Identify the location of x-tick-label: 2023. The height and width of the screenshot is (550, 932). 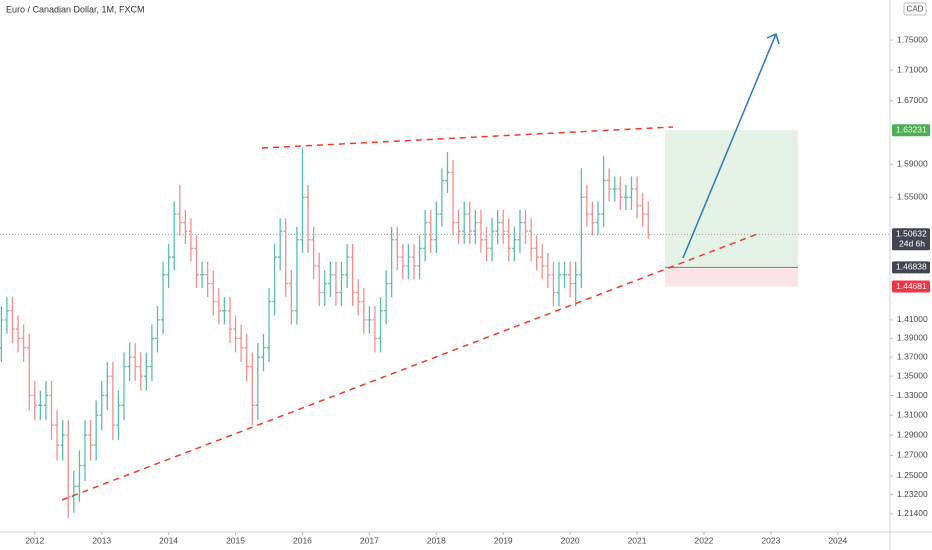
(770, 540).